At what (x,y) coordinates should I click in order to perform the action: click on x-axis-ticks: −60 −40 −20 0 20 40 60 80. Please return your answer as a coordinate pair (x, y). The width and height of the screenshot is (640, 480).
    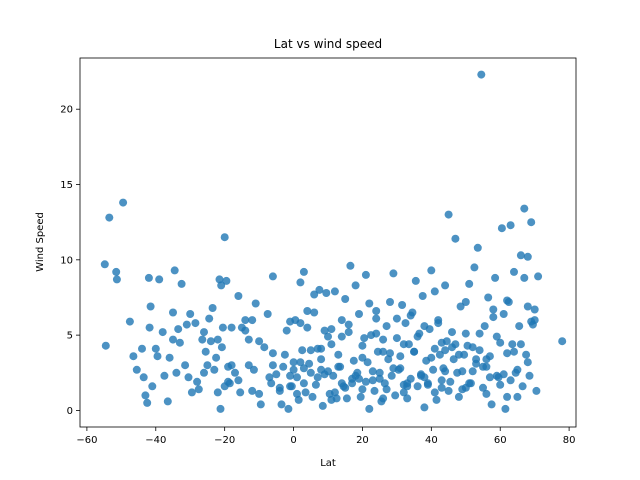
    Looking at the image, I should click on (325, 436).